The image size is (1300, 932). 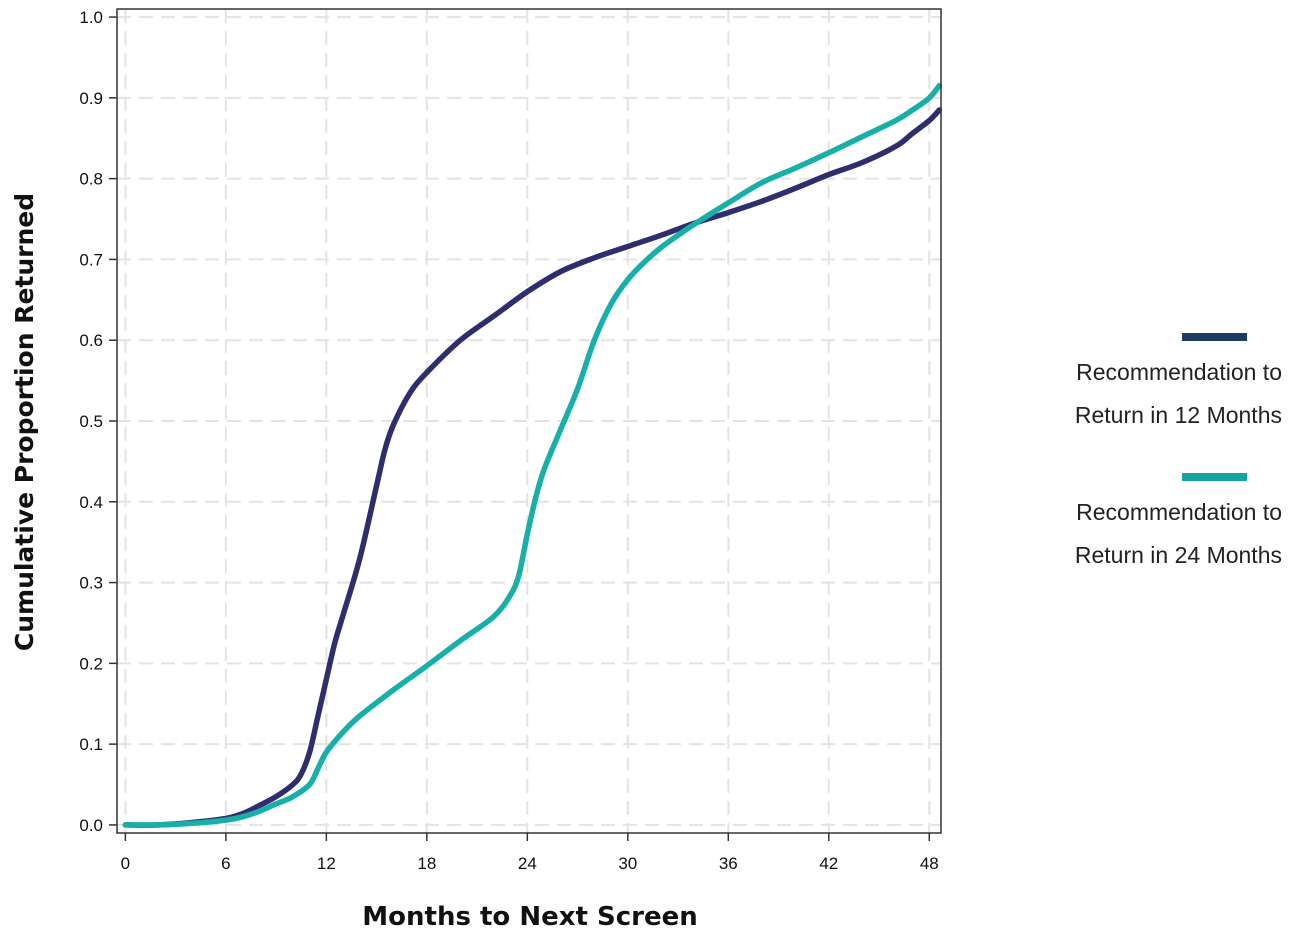 What do you see at coordinates (91, 502) in the screenshot?
I see `y-tick-label: 0.4` at bounding box center [91, 502].